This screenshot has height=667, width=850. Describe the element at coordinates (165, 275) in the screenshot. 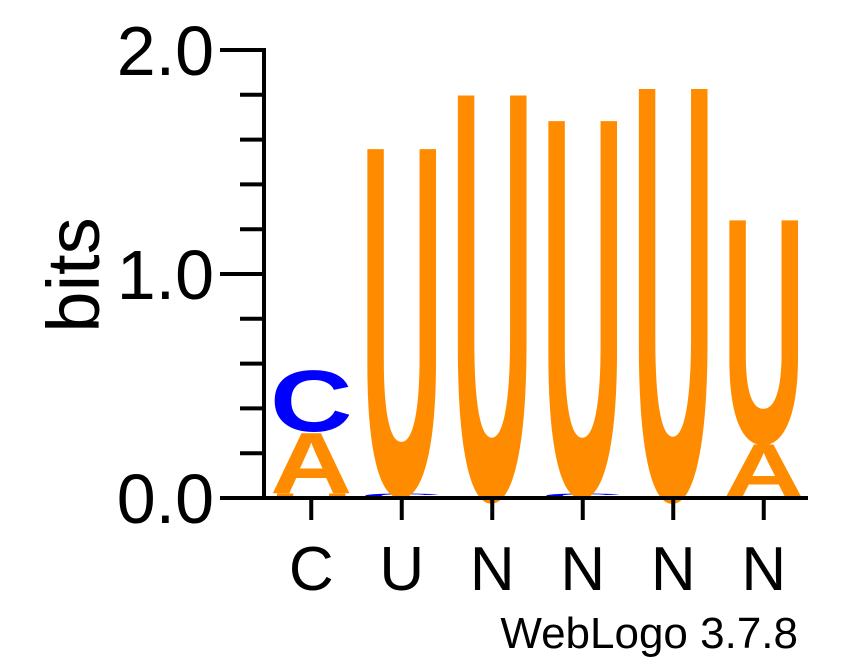

I see `y-tick-label: 1.0` at that location.